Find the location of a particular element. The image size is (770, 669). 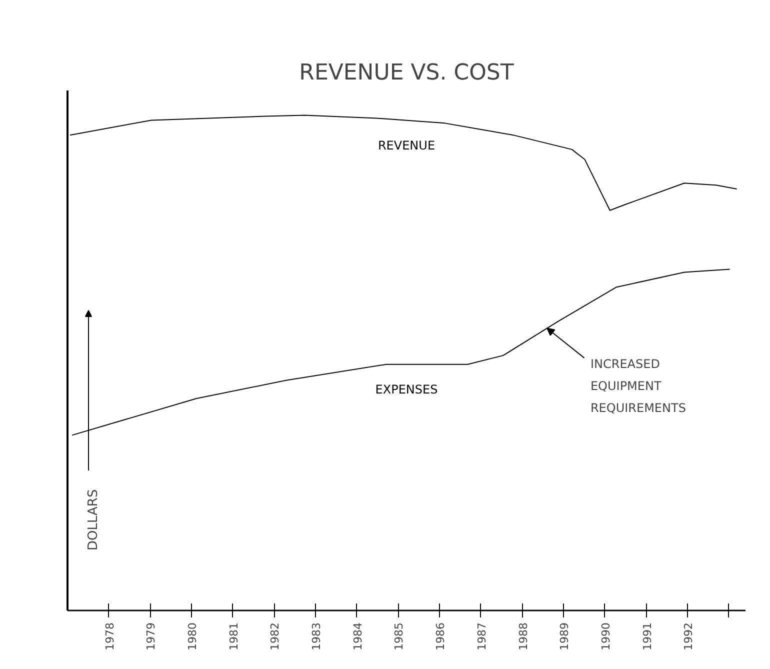

x-tick-label: 1979 is located at coordinates (151, 636).